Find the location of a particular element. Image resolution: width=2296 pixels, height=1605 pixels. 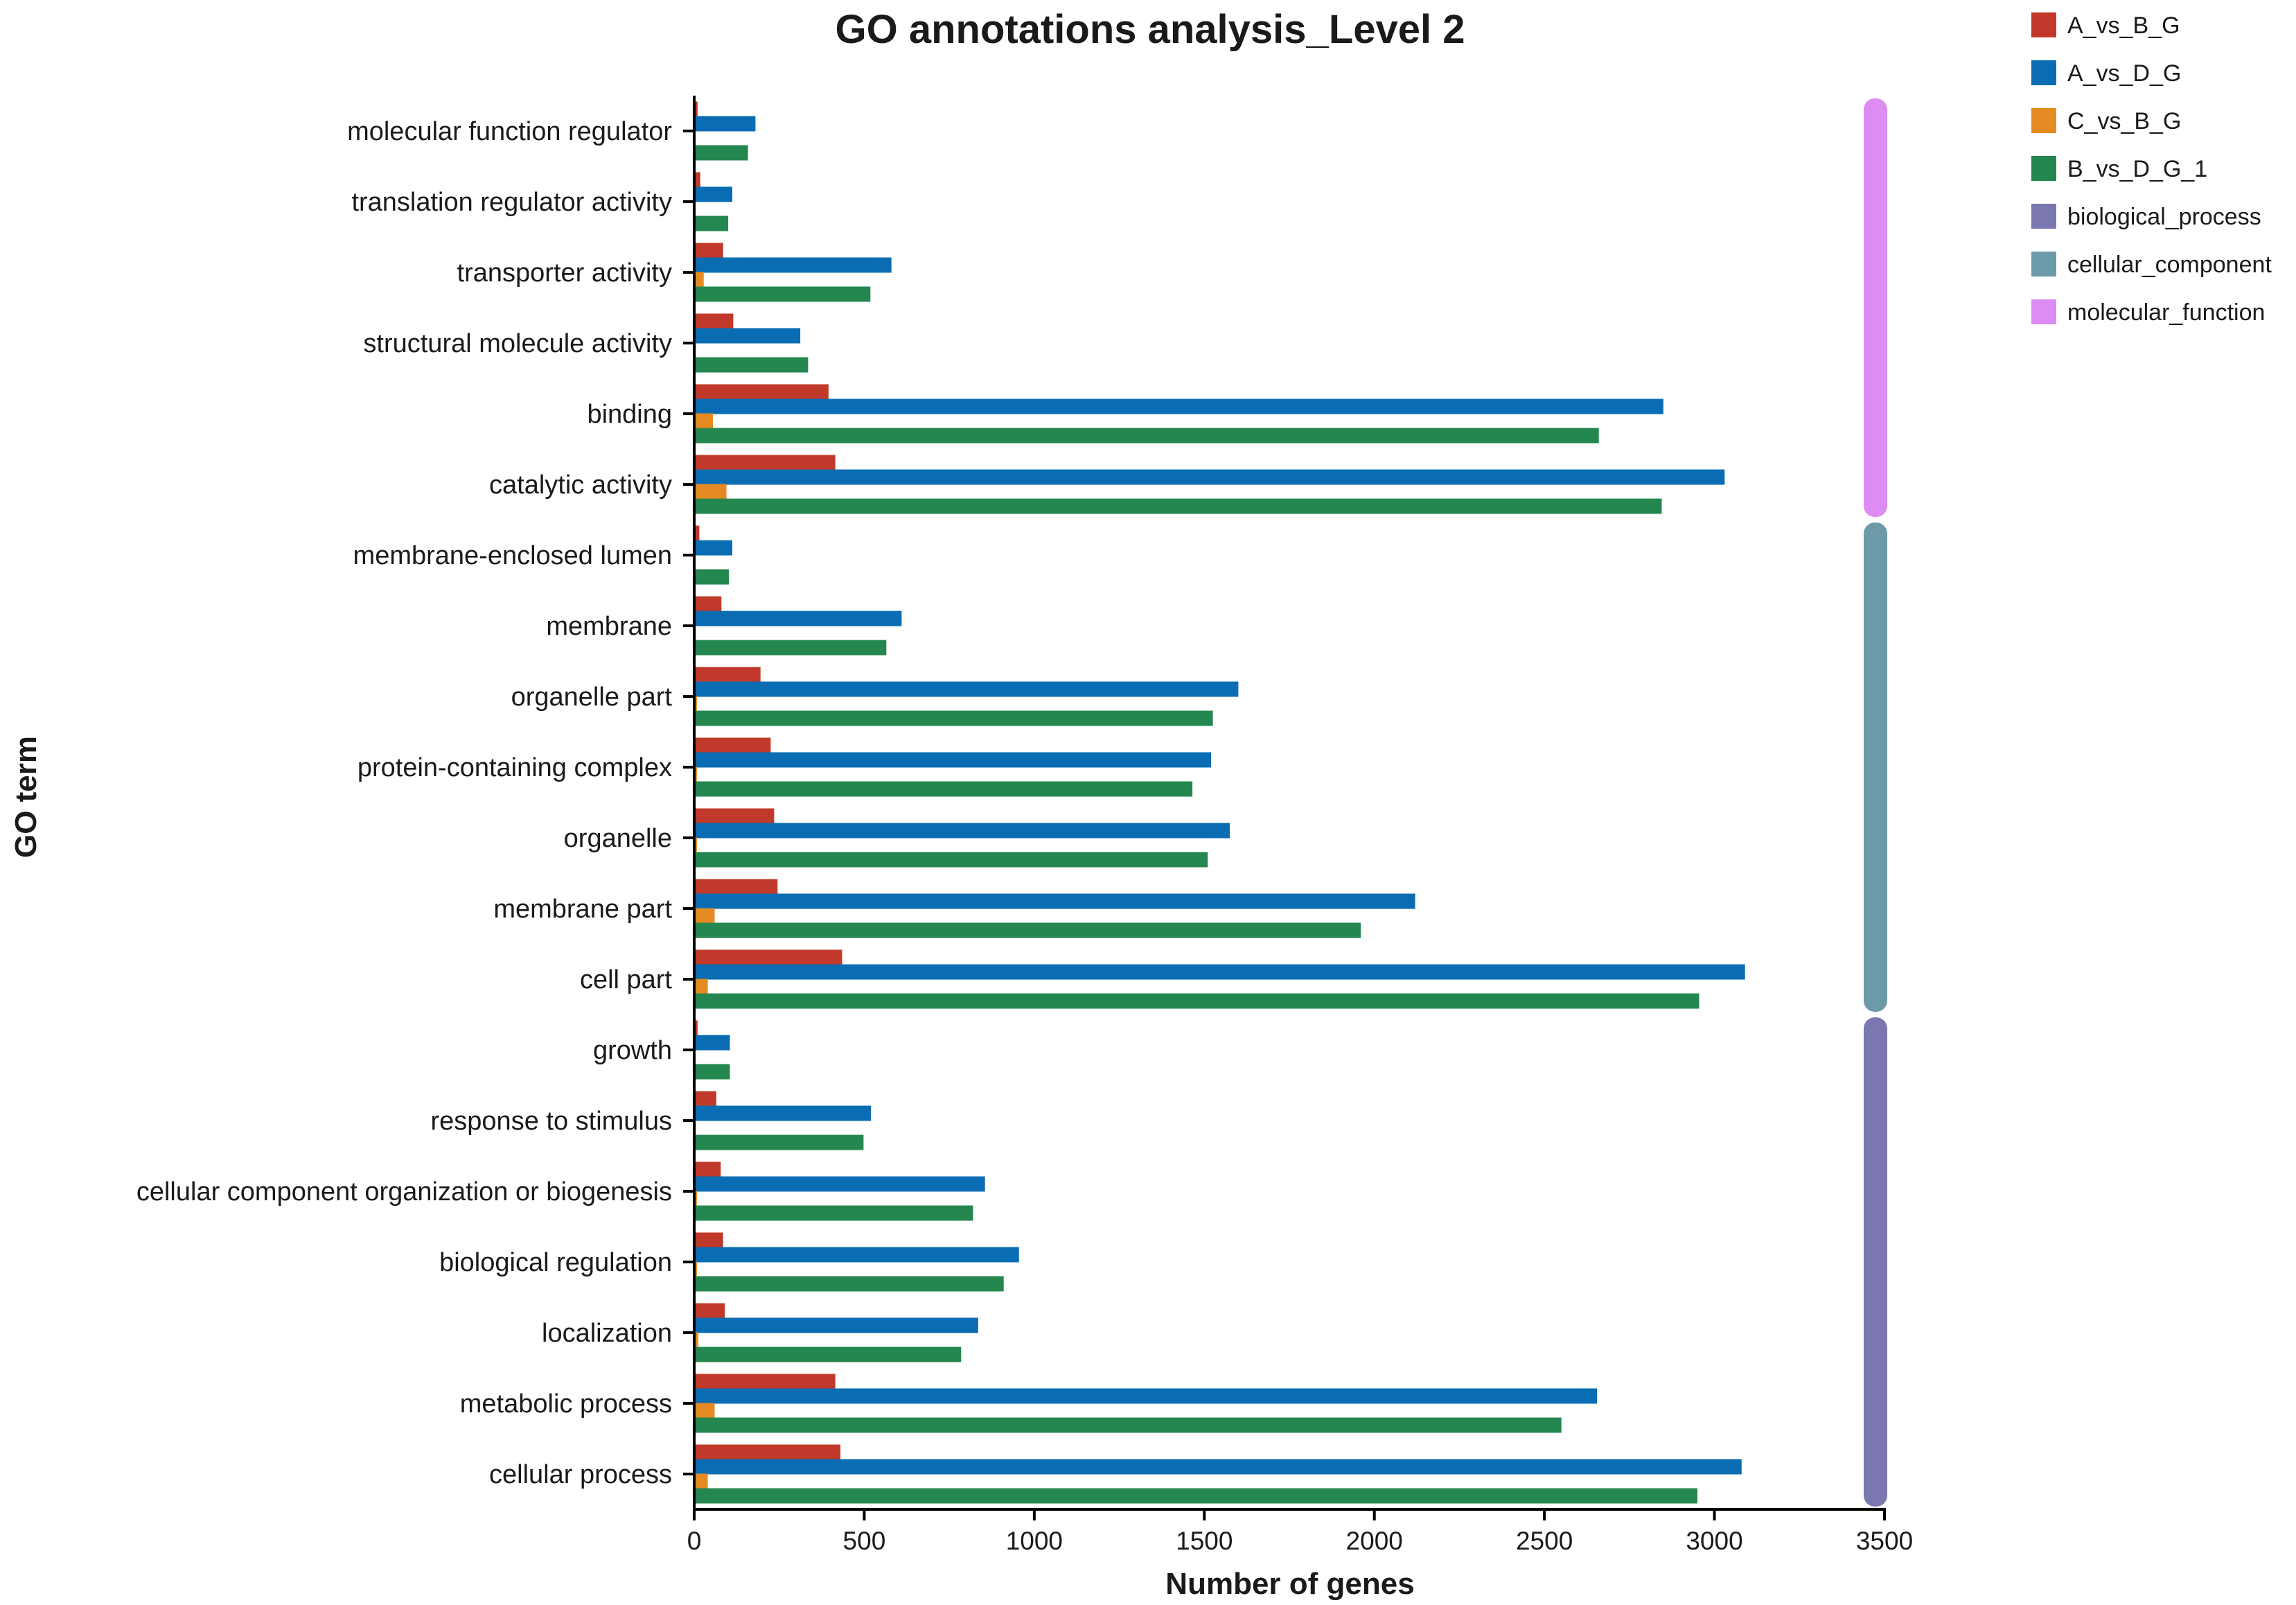

bar-a-vs-d-g-localization is located at coordinates (836, 1325).